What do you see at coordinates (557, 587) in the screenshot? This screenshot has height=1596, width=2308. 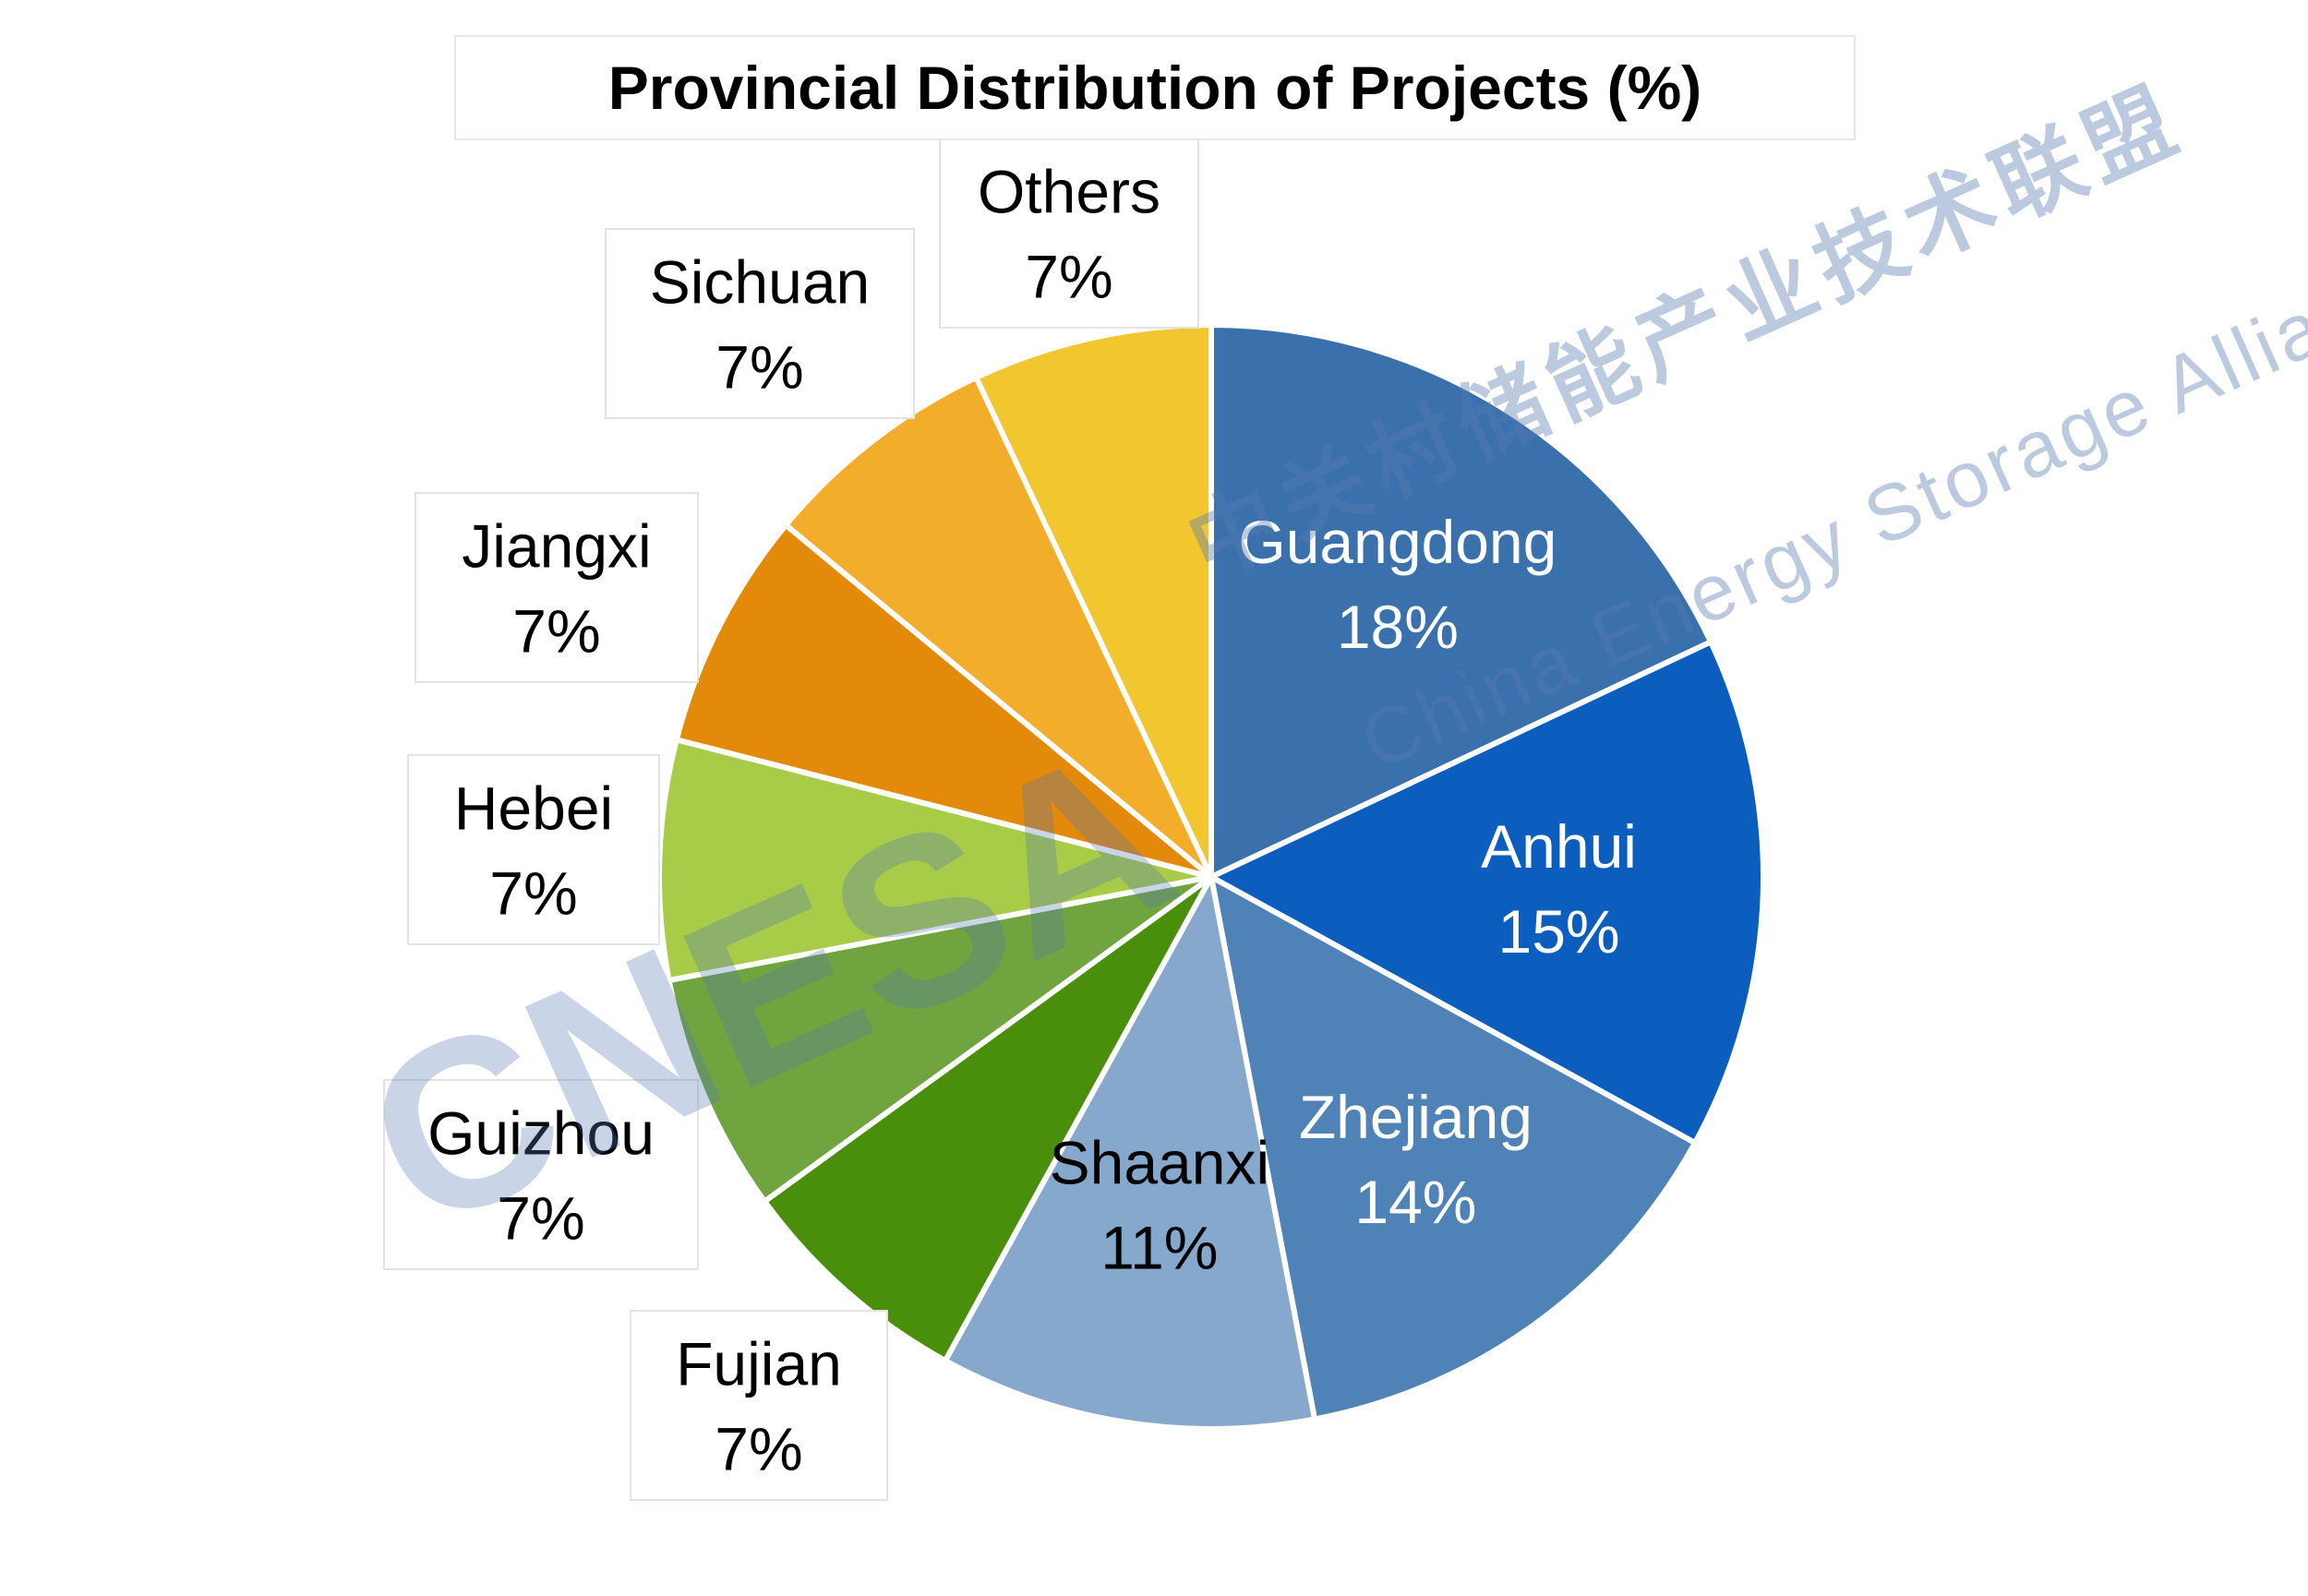 I see `label-box-jiangxi` at bounding box center [557, 587].